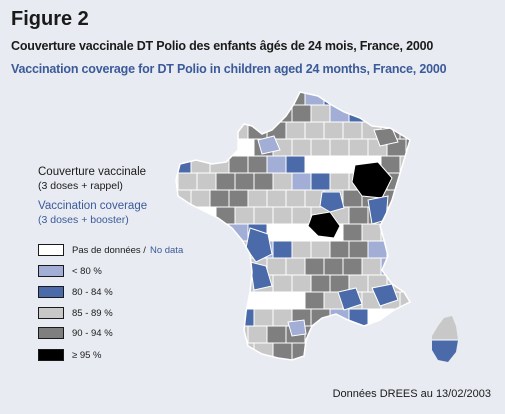 The width and height of the screenshot is (505, 414). I want to click on department-lt80-north, so click(269, 145).